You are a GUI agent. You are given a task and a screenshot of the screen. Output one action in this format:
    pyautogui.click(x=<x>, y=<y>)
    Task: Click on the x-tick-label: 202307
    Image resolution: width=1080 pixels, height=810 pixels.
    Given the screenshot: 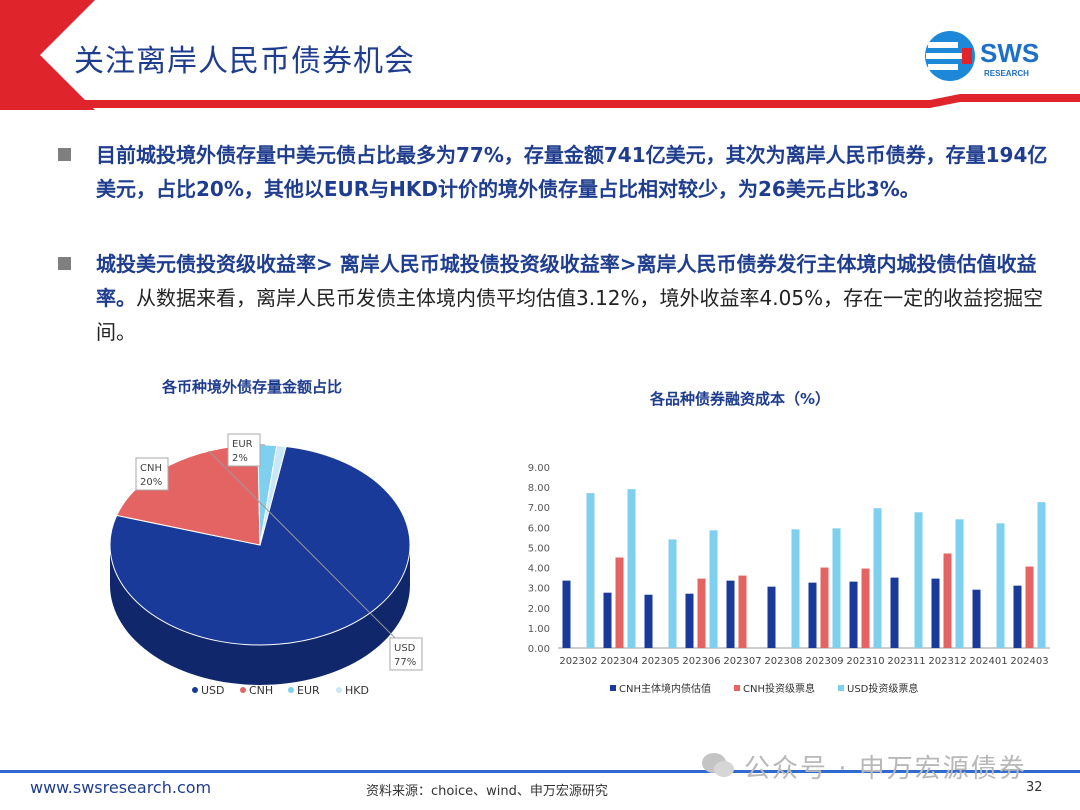 What is the action you would take?
    pyautogui.click(x=742, y=661)
    